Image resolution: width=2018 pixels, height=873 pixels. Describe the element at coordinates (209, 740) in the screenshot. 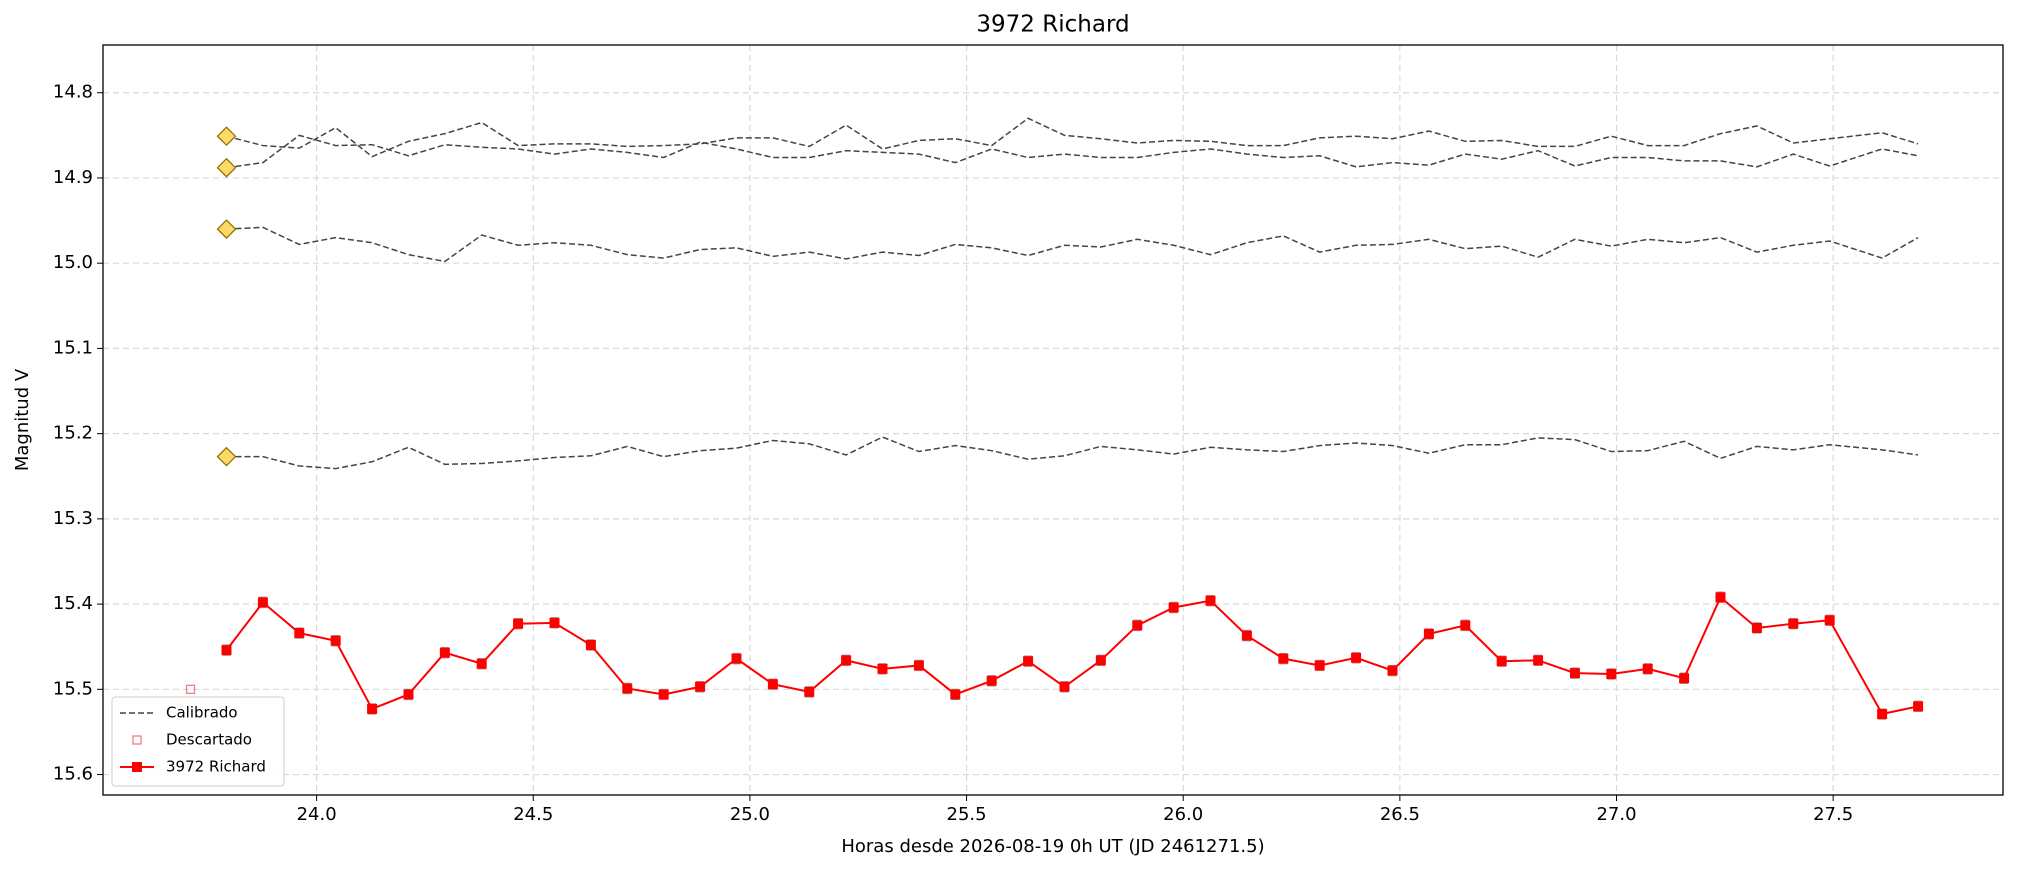

I see `legend-label: Descartado` at that location.